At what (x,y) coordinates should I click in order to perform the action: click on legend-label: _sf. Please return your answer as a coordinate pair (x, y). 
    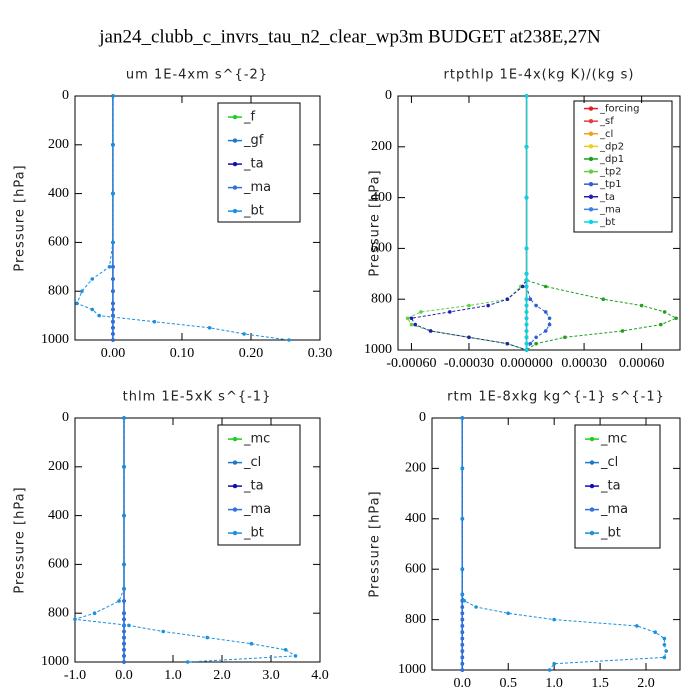
    Looking at the image, I should click on (606, 121).